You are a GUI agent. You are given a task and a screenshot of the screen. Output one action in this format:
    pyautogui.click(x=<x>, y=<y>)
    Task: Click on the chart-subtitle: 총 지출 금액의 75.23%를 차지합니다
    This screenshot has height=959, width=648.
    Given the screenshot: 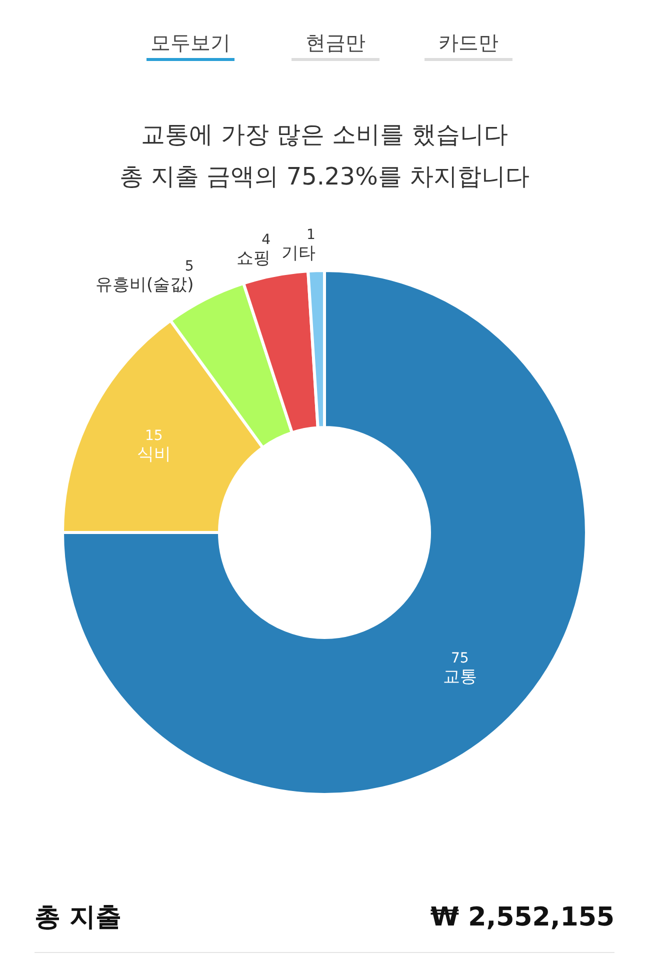 What is the action you would take?
    pyautogui.click(x=324, y=176)
    